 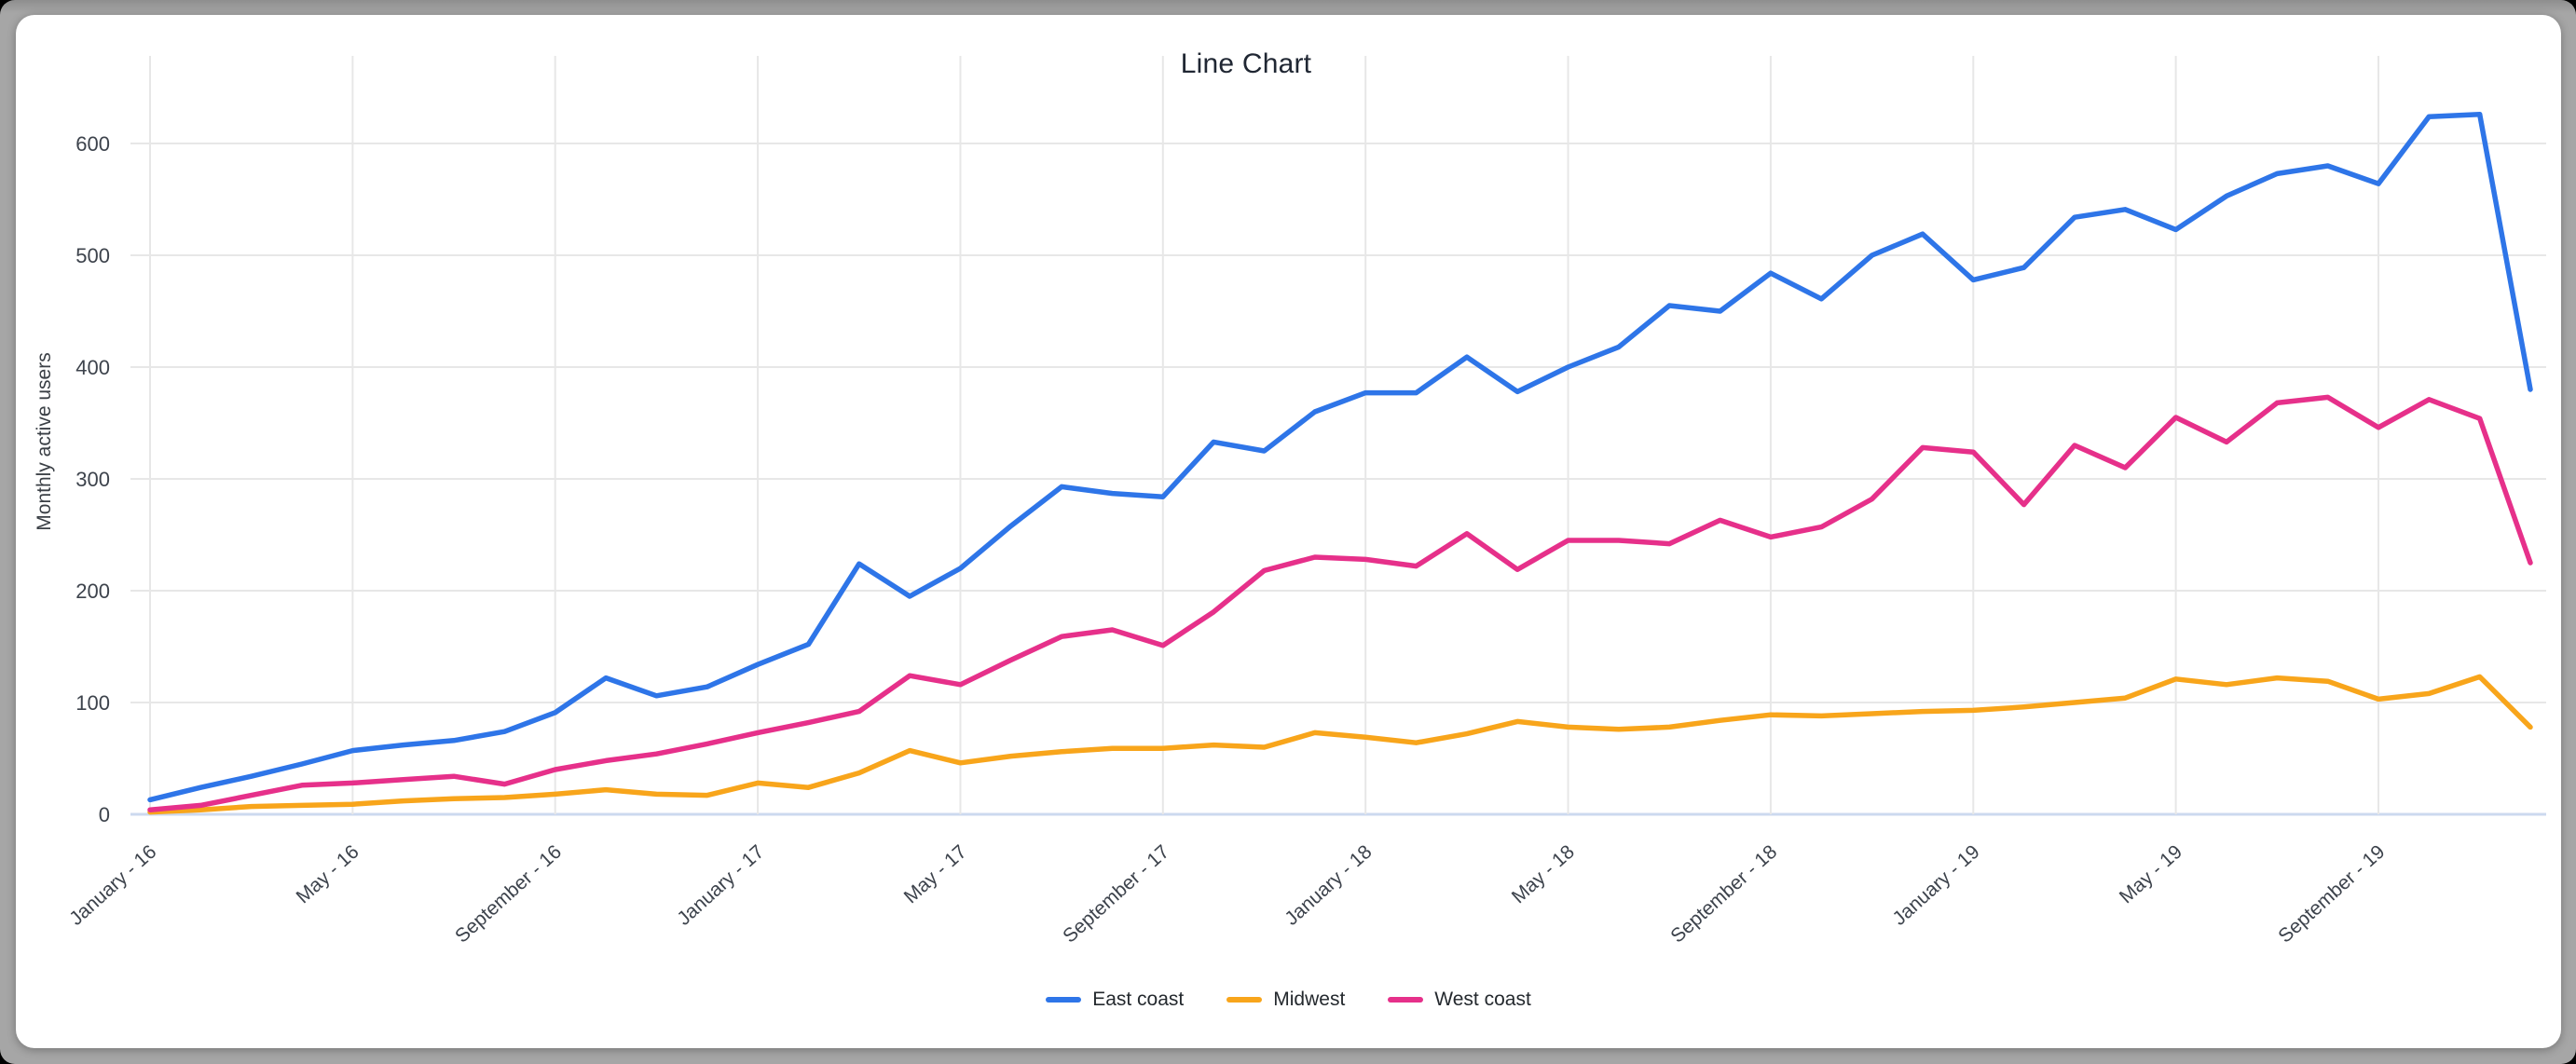 I want to click on x-tick-label: September - 17, so click(x=1116, y=894).